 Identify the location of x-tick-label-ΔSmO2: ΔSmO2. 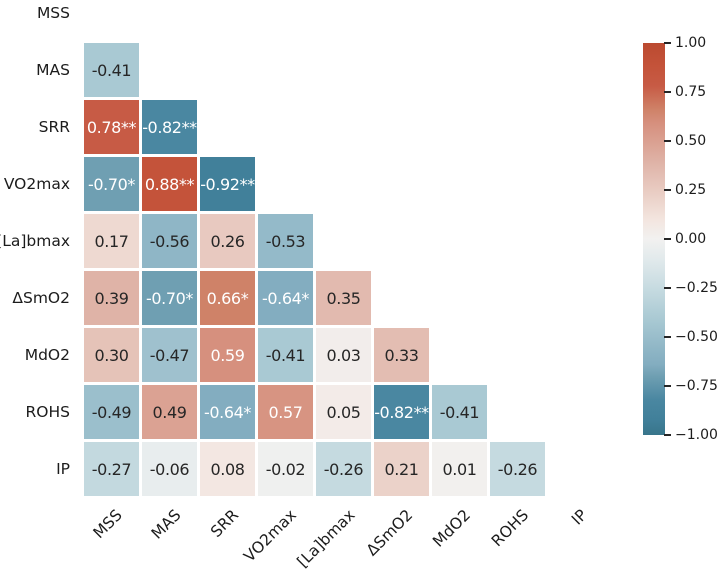
(389, 533).